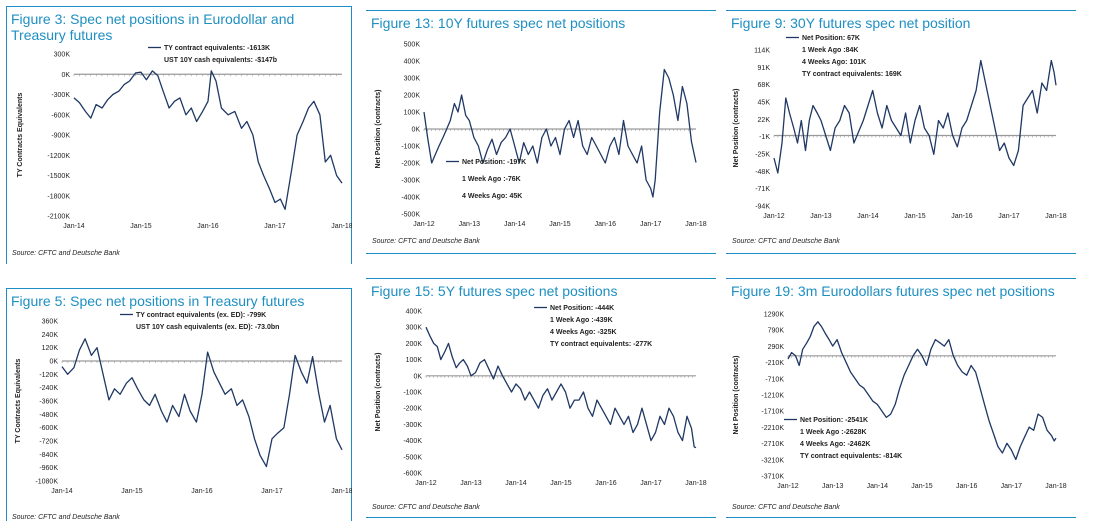  What do you see at coordinates (762, 51) in the screenshot?
I see `y-tick-label: 114K` at bounding box center [762, 51].